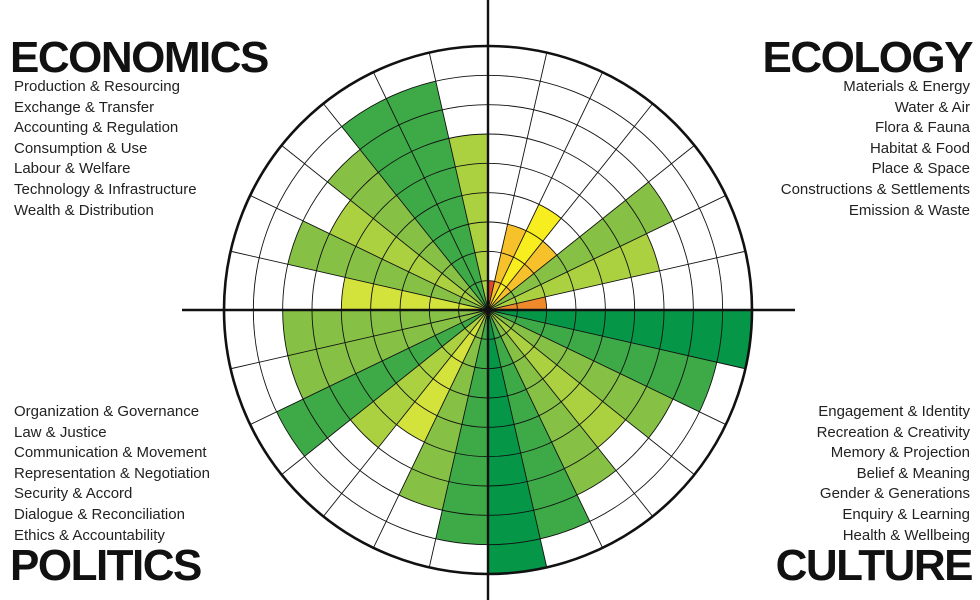 The image size is (980, 600). I want to click on economics-subdomain: Production & Resourcing, so click(97, 86).